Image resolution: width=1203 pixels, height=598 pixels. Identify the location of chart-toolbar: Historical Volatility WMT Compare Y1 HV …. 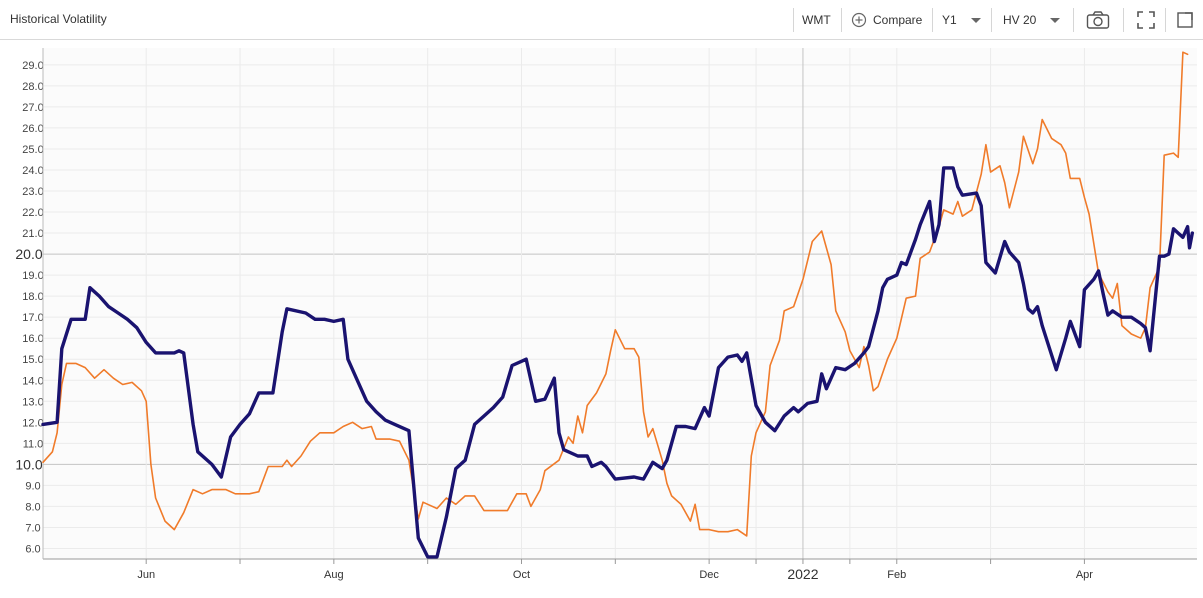
(601, 20).